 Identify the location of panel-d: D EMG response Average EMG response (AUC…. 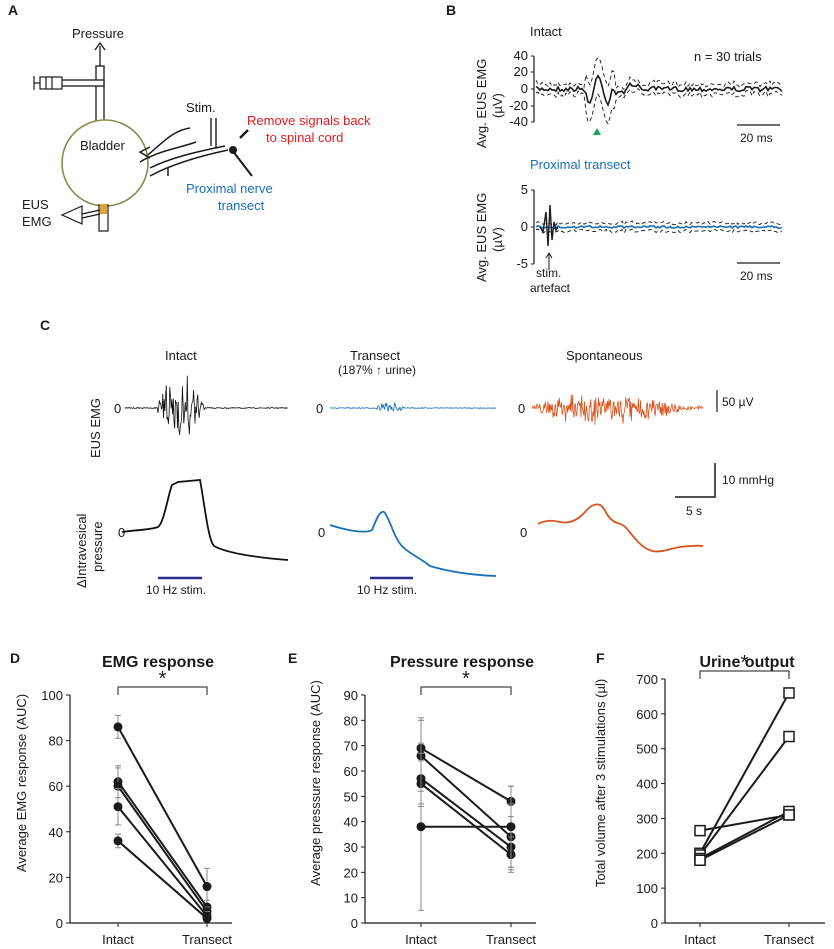
(121, 798).